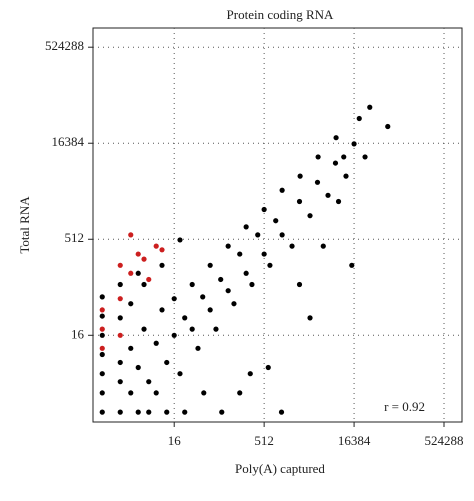  I want to click on chart-title: Protein coding RNA, so click(280, 14).